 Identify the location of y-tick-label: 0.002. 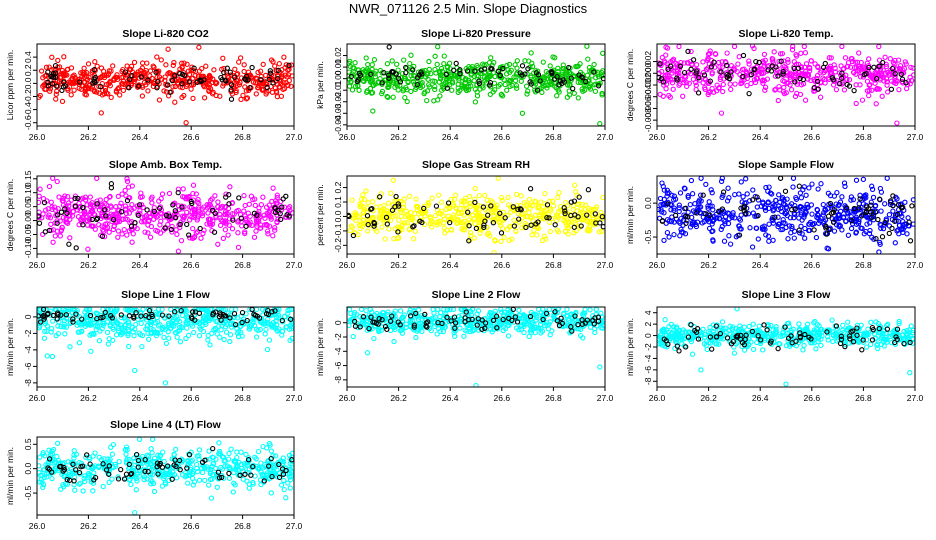
(648, 62).